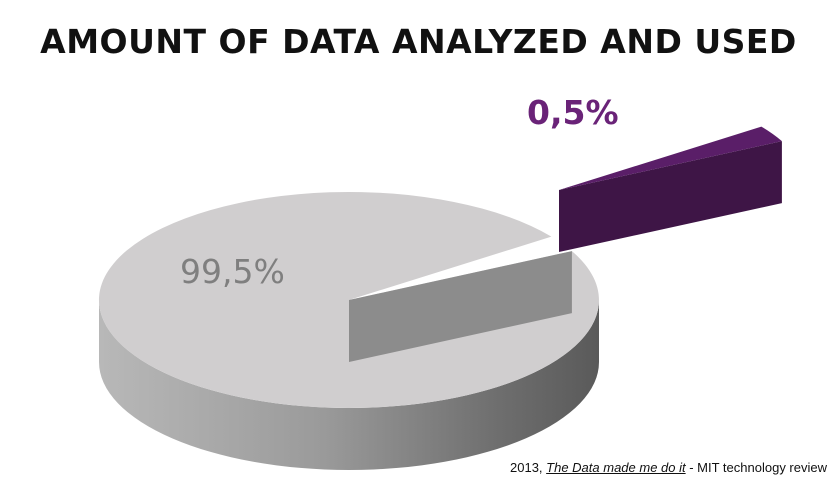  What do you see at coordinates (616, 467) in the screenshot?
I see `source-publication-link: The Data made me do it` at bounding box center [616, 467].